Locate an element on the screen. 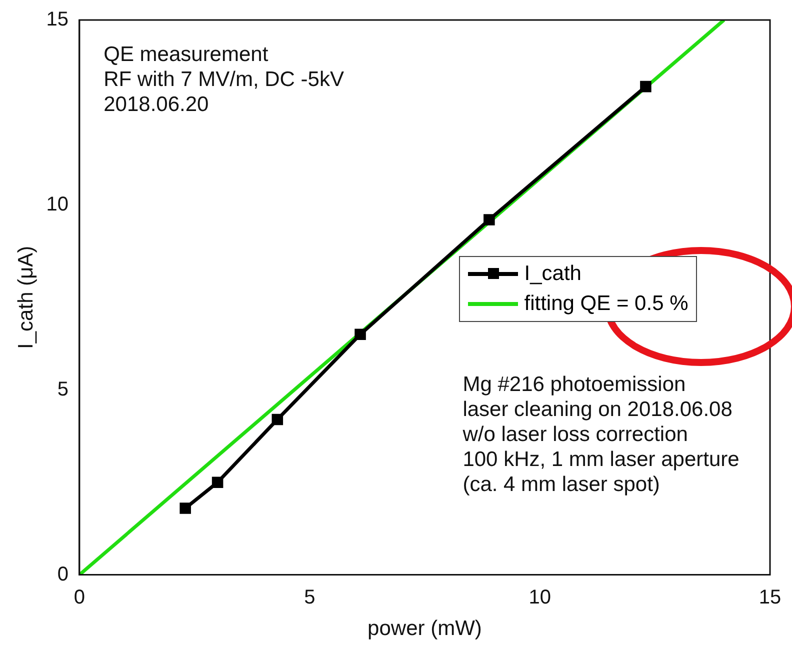  x-tick-label: 15 is located at coordinates (770, 597).